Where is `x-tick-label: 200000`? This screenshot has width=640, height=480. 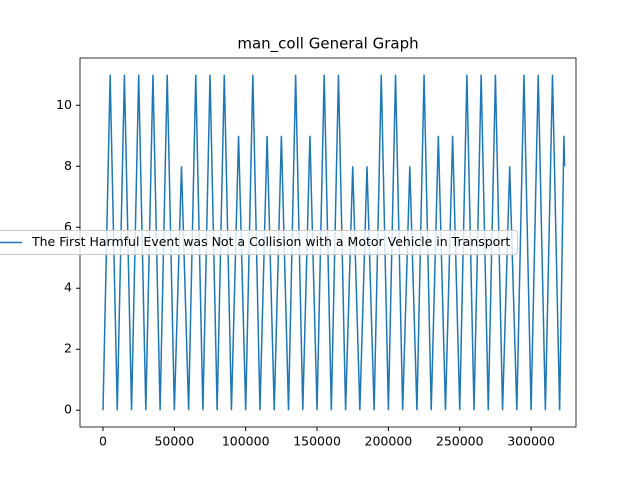 x-tick-label: 200000 is located at coordinates (389, 441).